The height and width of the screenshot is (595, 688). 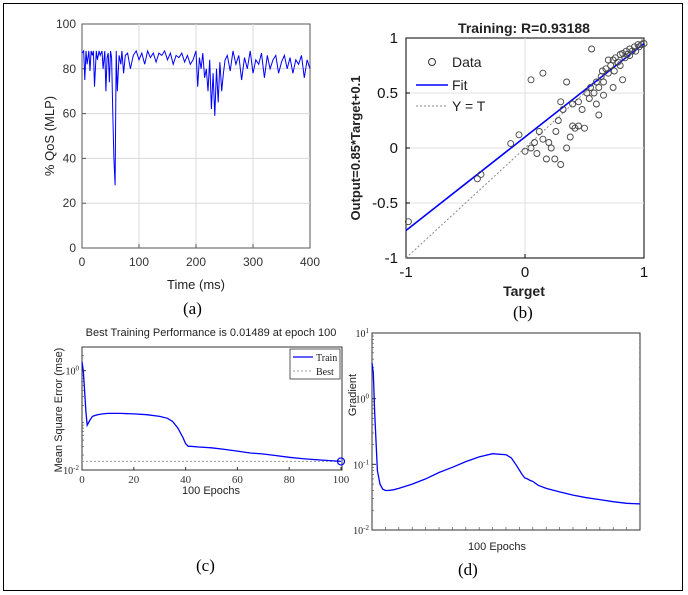 What do you see at coordinates (73, 371) in the screenshot?
I see `plot-c-ytick-label: 100` at bounding box center [73, 371].